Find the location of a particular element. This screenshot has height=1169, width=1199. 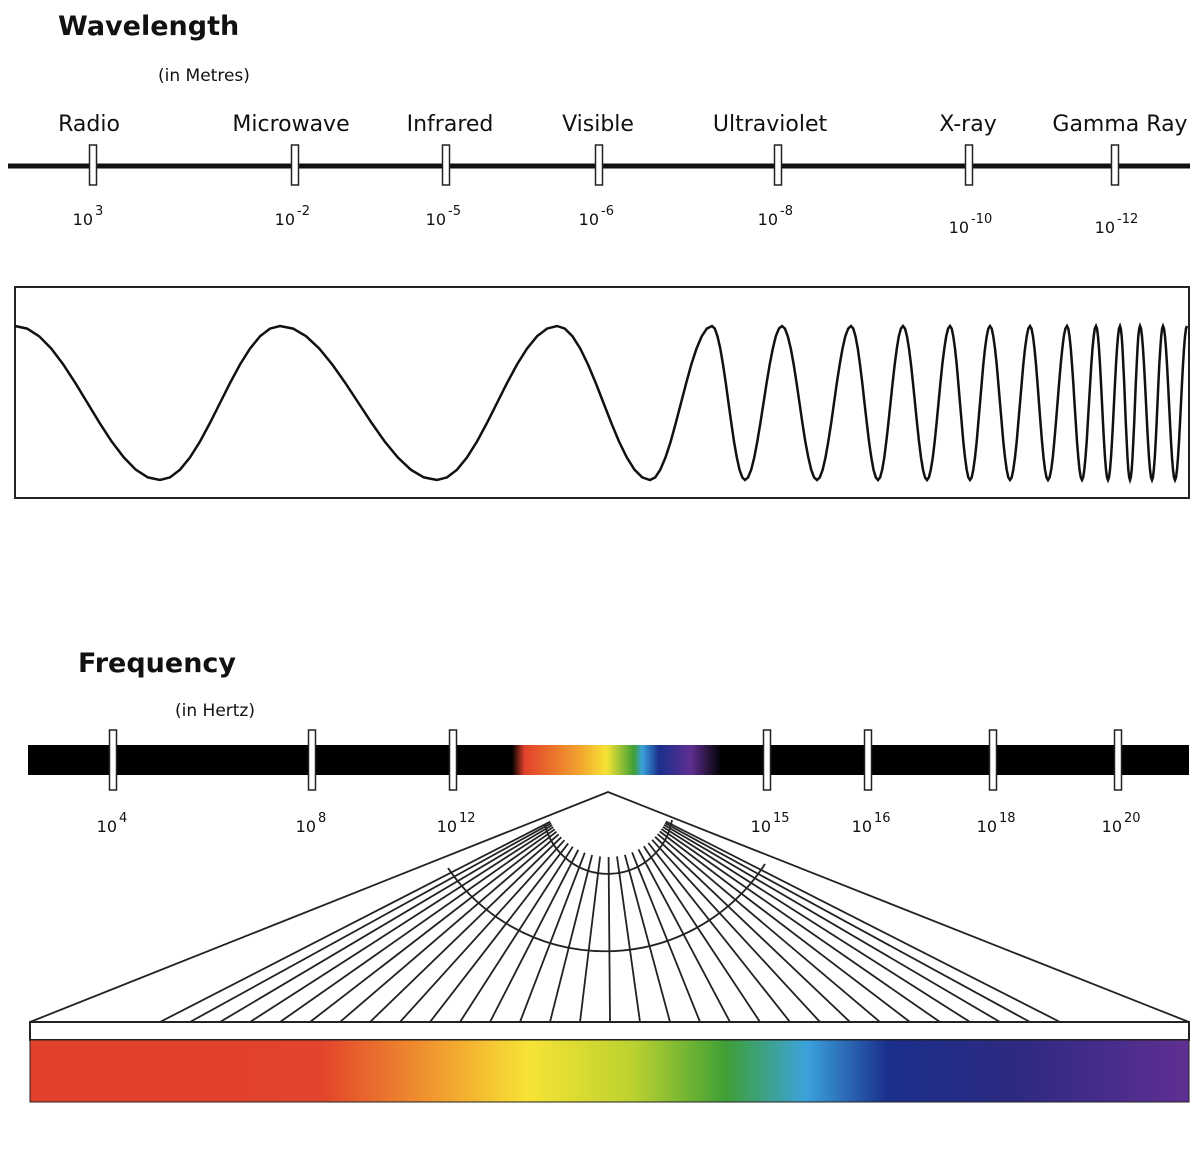

band-name: Ultraviolet is located at coordinates (770, 124).